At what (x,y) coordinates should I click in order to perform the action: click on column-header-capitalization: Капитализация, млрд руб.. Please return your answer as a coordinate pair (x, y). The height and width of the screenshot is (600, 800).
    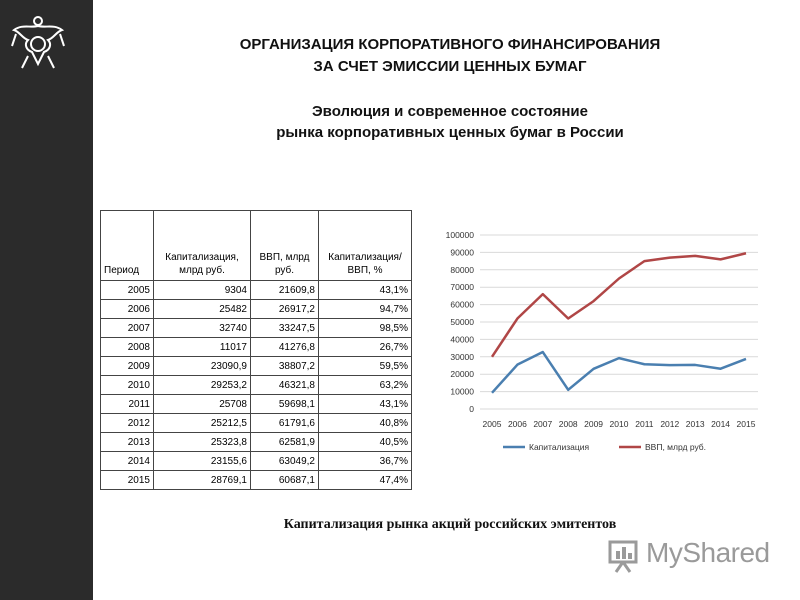
    Looking at the image, I should click on (202, 245).